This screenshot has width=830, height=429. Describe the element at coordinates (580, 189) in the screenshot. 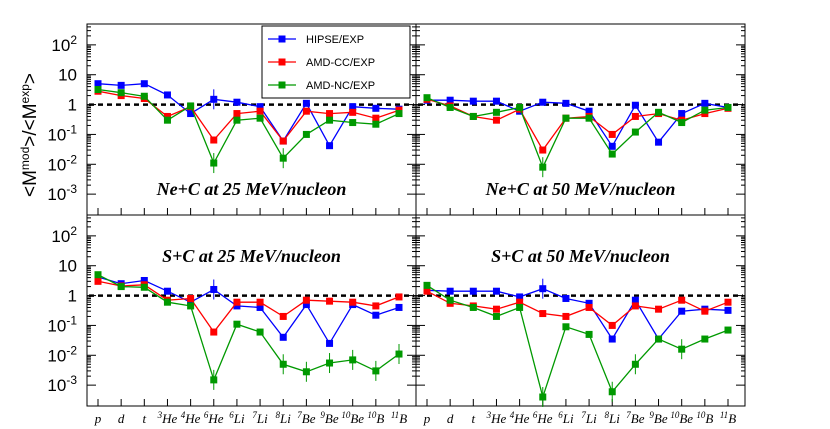

I see `panel-title: Ne+C at 50 MeV/nucleon` at that location.